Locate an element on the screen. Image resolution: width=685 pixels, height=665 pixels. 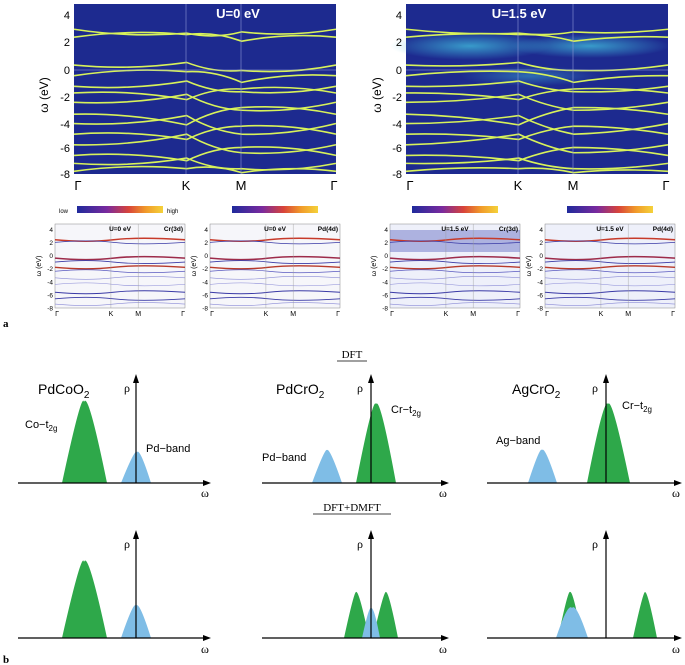
cr-t2g-peak is located at coordinates (376, 443).